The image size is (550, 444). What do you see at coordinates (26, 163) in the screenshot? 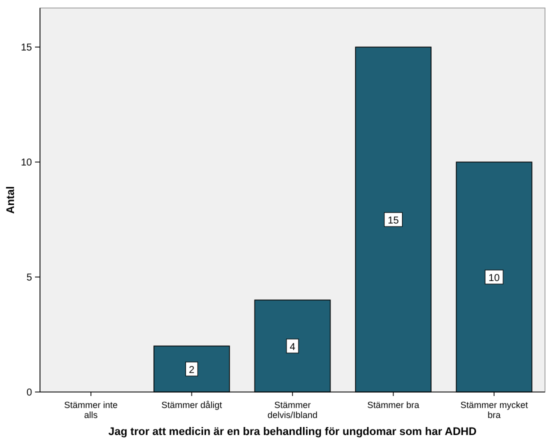
I see `y-tick-label: 10` at bounding box center [26, 163].